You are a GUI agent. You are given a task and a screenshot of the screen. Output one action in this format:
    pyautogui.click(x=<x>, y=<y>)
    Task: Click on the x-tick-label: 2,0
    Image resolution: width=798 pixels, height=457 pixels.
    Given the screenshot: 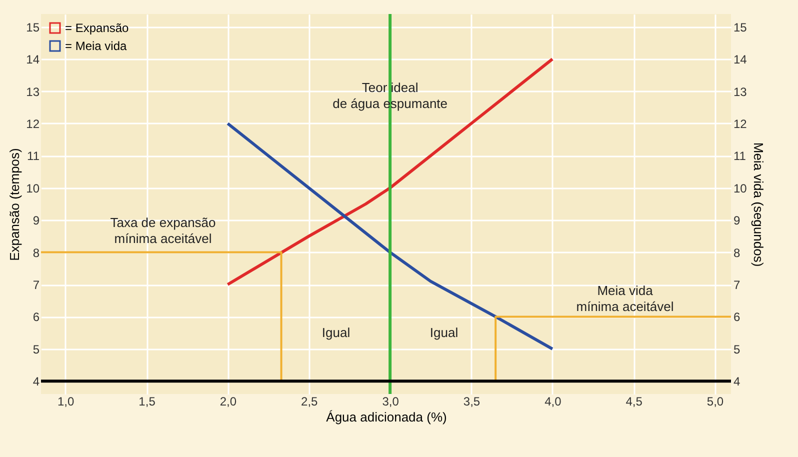 What is the action you would take?
    pyautogui.click(x=228, y=401)
    